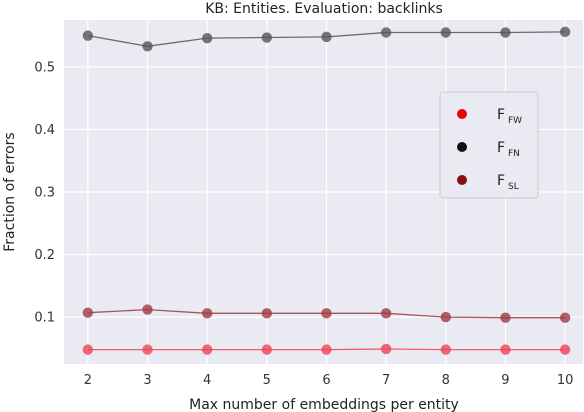 This screenshot has height=412, width=584. I want to click on legend: F FWF FNF SL, so click(489, 145).